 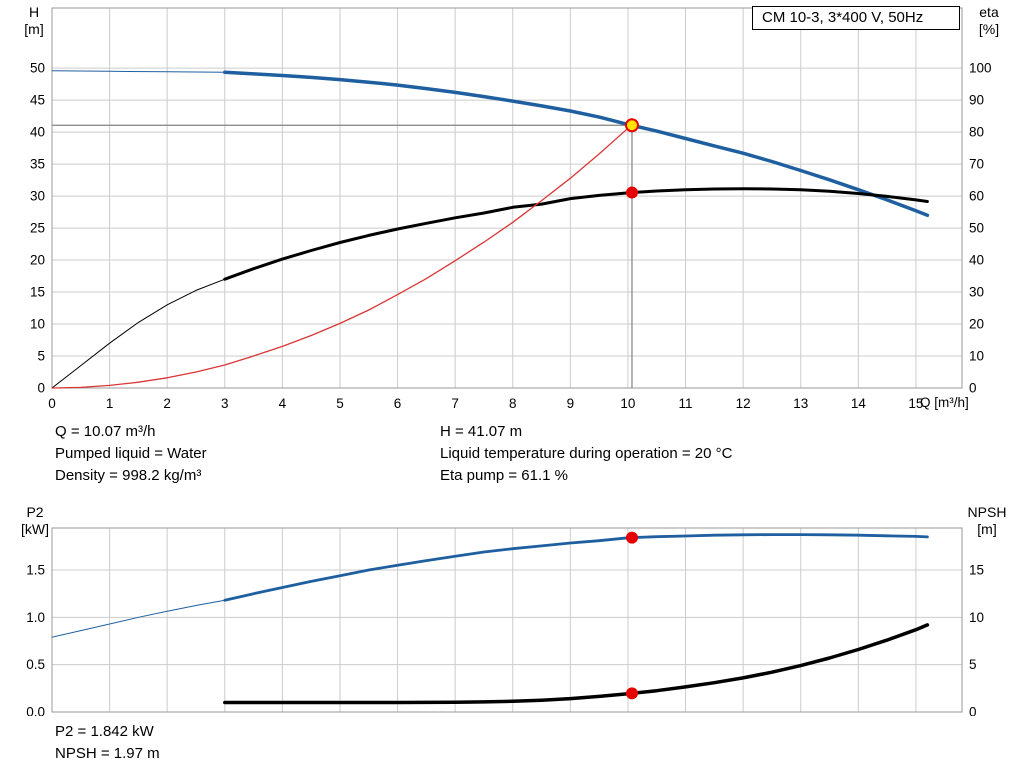 I want to click on result-p2: P2 = 1.842 kW, so click(x=104, y=731).